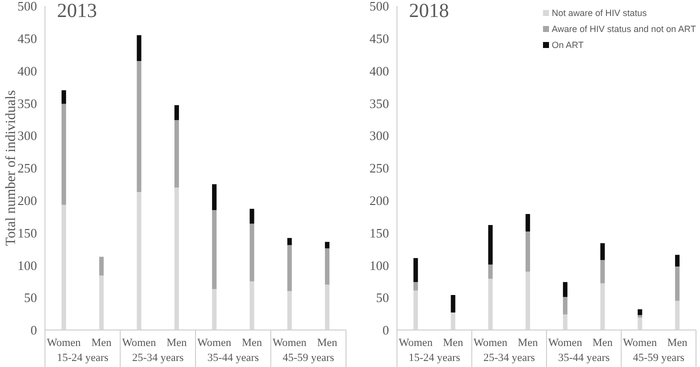  Describe the element at coordinates (11, 168) in the screenshot. I see `y-axis-title: Total number of individuals` at that location.